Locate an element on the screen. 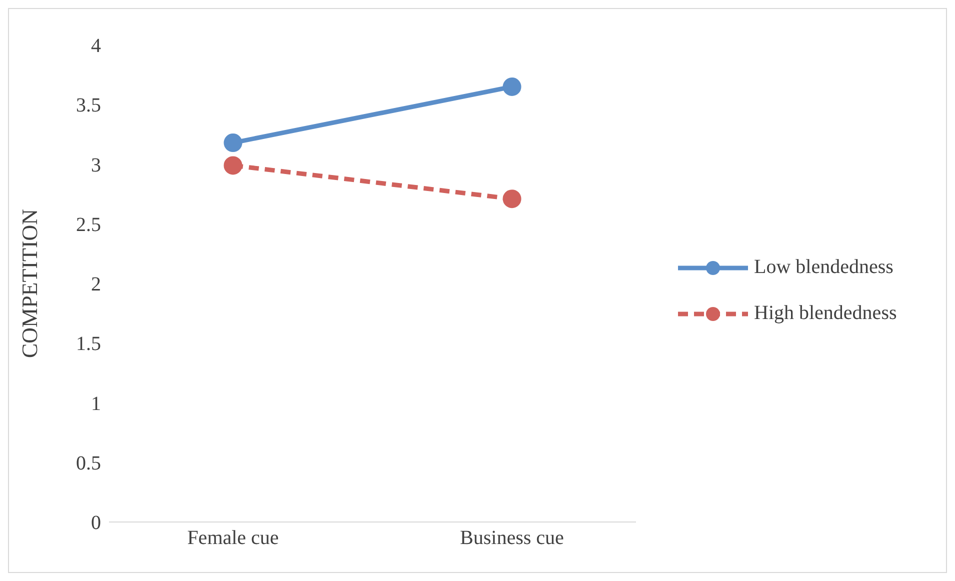 Image resolution: width=955 pixels, height=581 pixels. y-tick-label: 2 is located at coordinates (96, 285).